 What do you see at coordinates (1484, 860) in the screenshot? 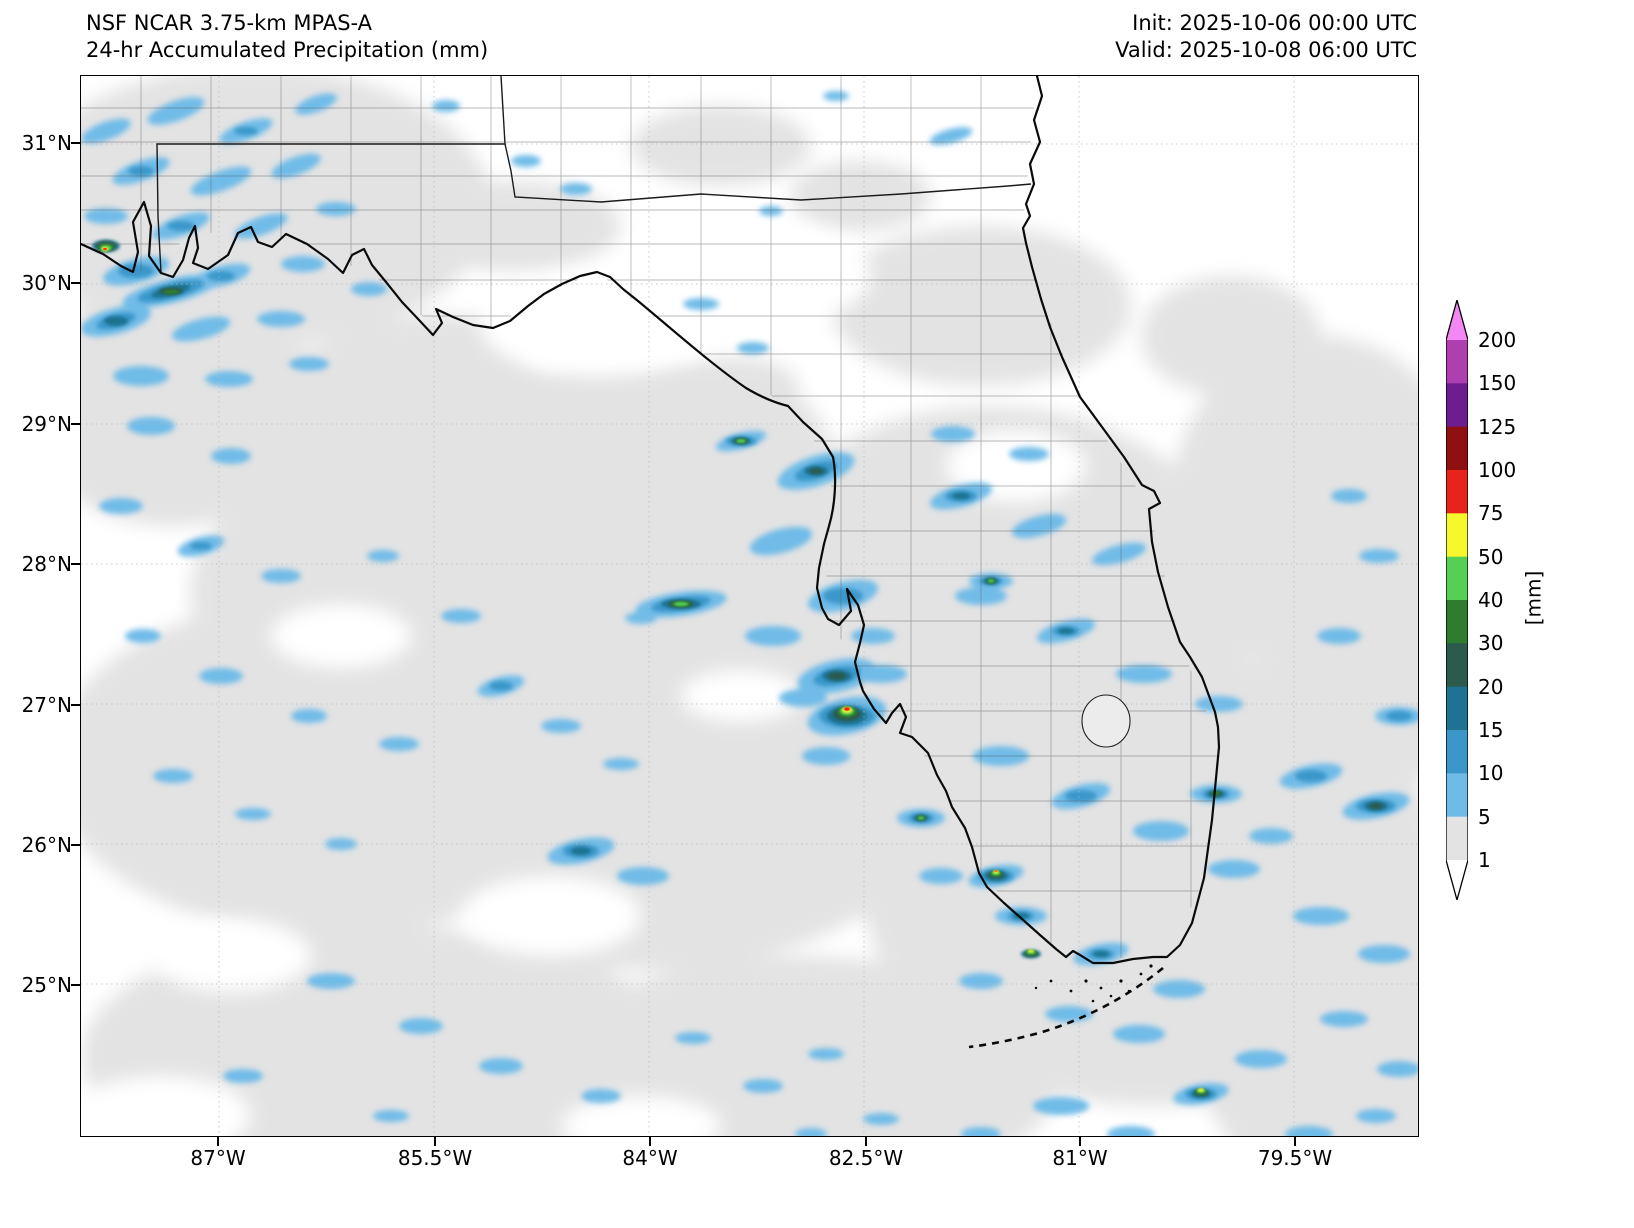
I see `cb-level-1: 1` at bounding box center [1484, 860].